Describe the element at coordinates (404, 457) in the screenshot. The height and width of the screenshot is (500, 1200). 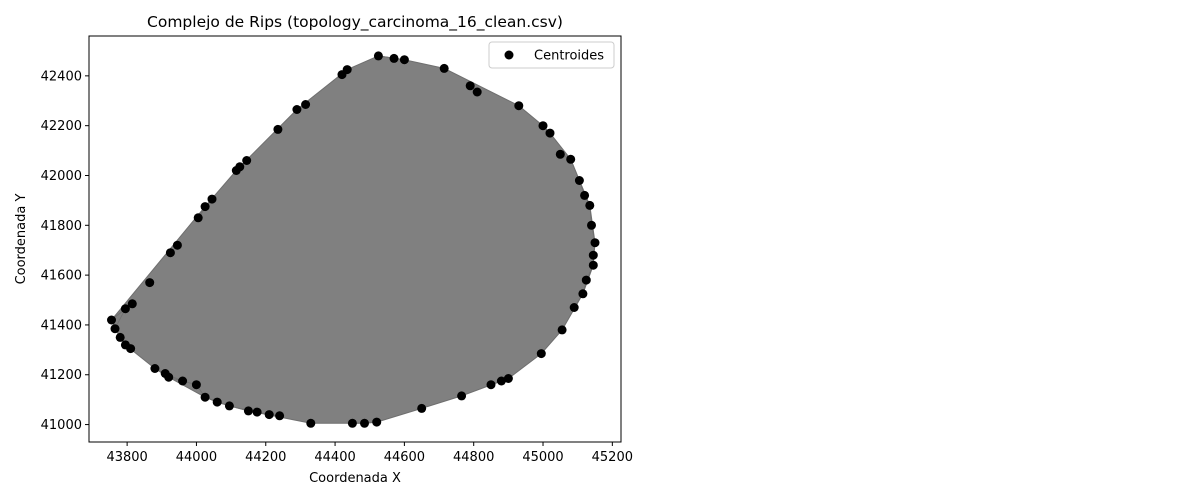
I see `x-tick-label: 44600` at that location.